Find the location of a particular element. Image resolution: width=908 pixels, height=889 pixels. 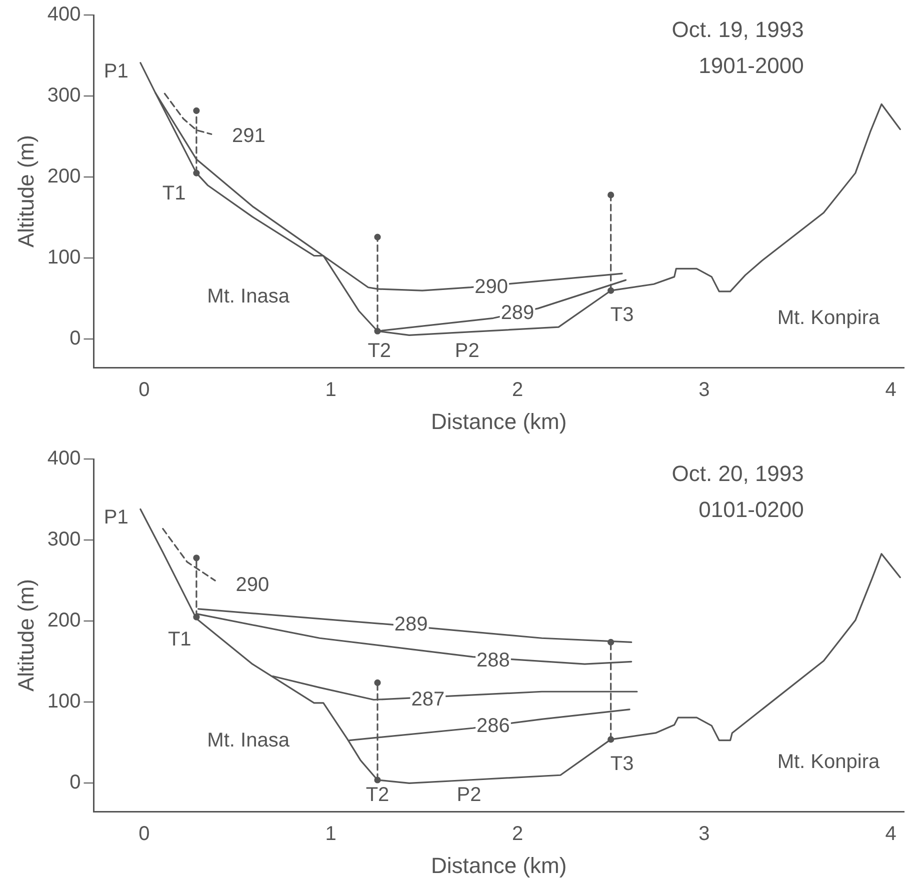

annotation: 287 is located at coordinates (428, 699).